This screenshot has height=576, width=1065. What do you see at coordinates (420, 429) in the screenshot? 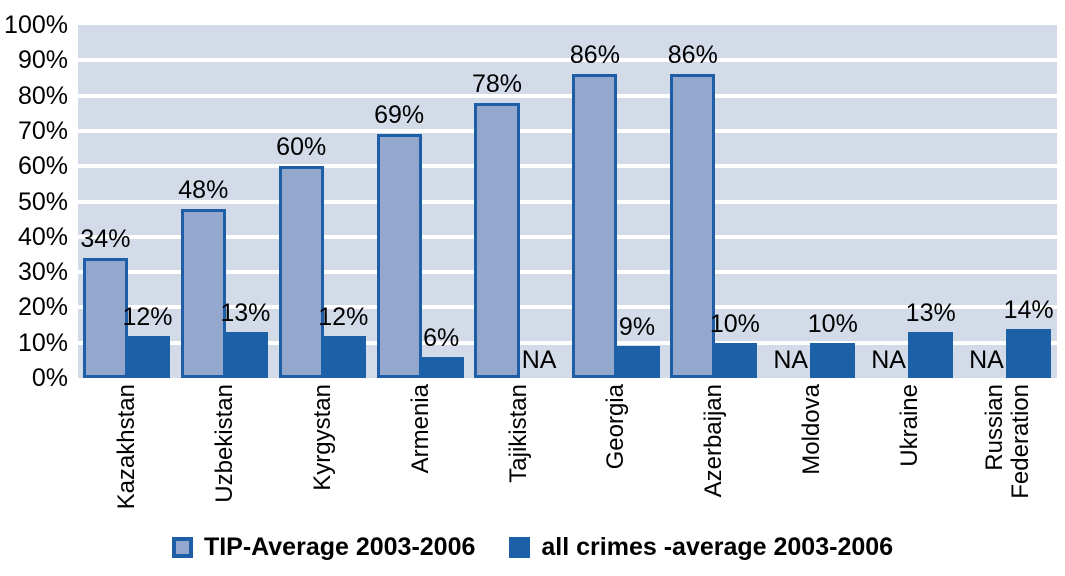
I see `x-category-label: Armenia` at bounding box center [420, 429].